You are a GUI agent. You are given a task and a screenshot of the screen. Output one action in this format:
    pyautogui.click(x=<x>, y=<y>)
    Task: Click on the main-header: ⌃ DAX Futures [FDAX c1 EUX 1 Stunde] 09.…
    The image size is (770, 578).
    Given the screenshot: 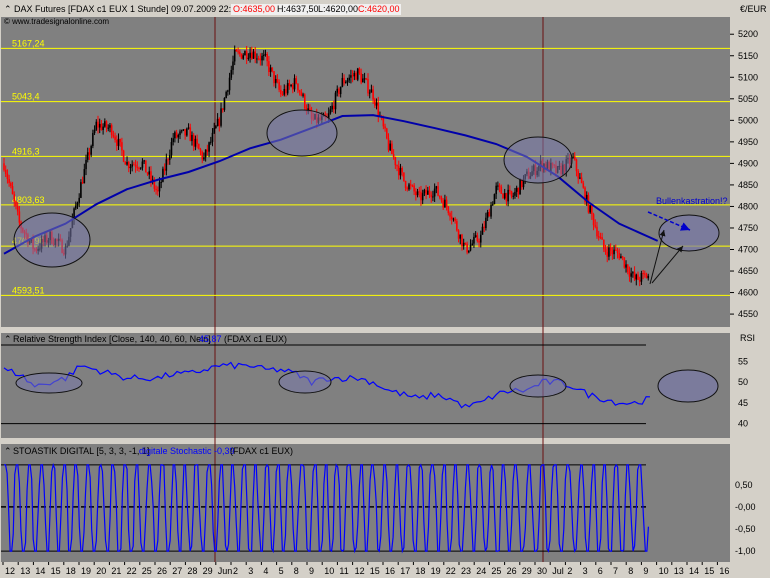 What is the action you would take?
    pyautogui.click(x=202, y=9)
    